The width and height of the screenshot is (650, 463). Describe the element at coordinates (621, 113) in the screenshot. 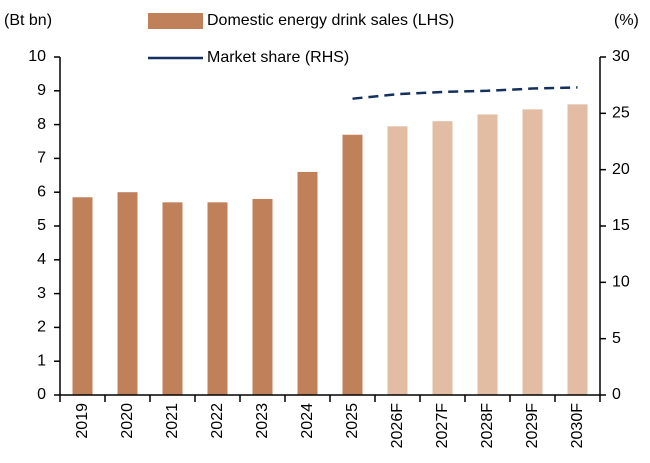

I see `y2-tick-label: 25` at that location.